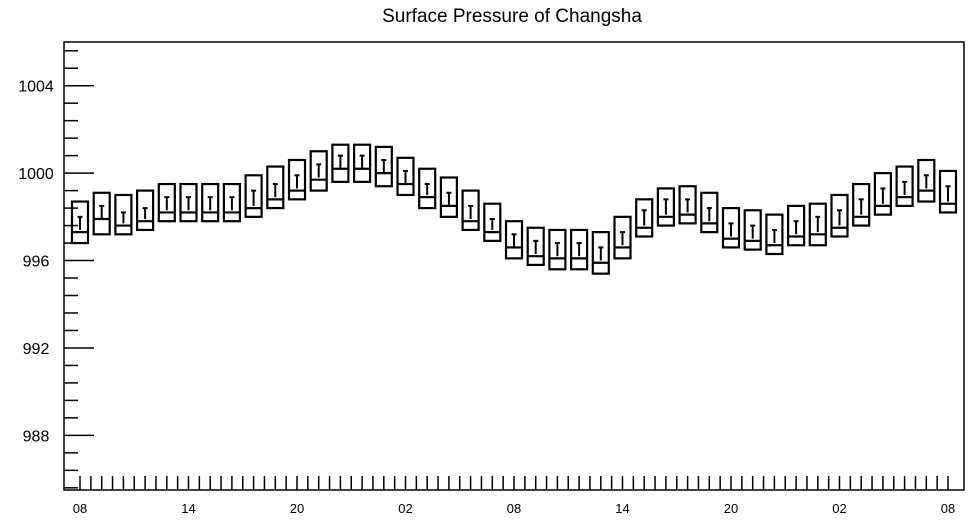  Describe the element at coordinates (56, 269) in the screenshot. I see `y-axis: 988 992 996 1000 1004` at that location.